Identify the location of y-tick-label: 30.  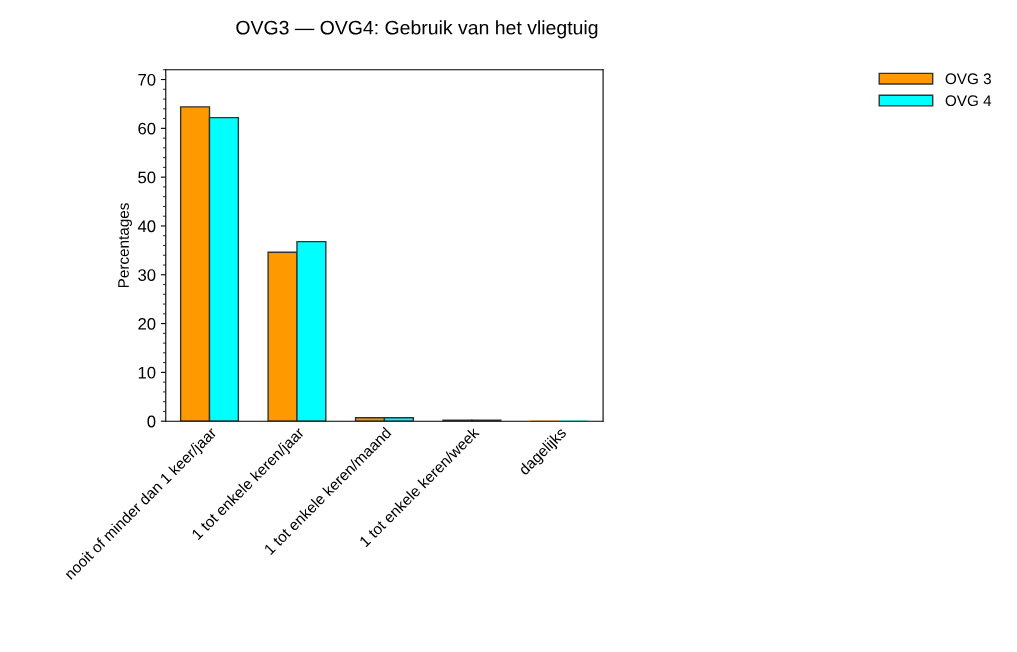
(147, 275).